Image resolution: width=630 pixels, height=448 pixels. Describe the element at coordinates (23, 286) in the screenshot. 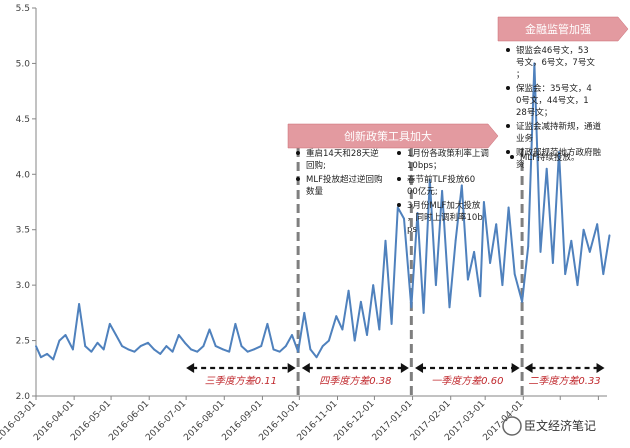

I see `y-tick-label: 3.0` at that location.